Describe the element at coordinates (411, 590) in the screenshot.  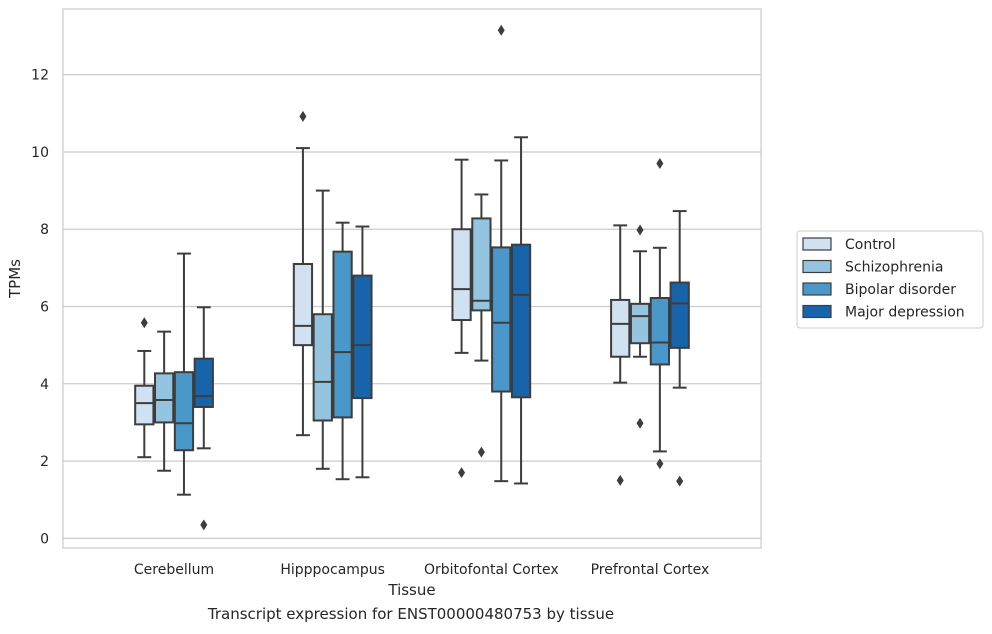
I see `x-axis-label: Tissue` at that location.